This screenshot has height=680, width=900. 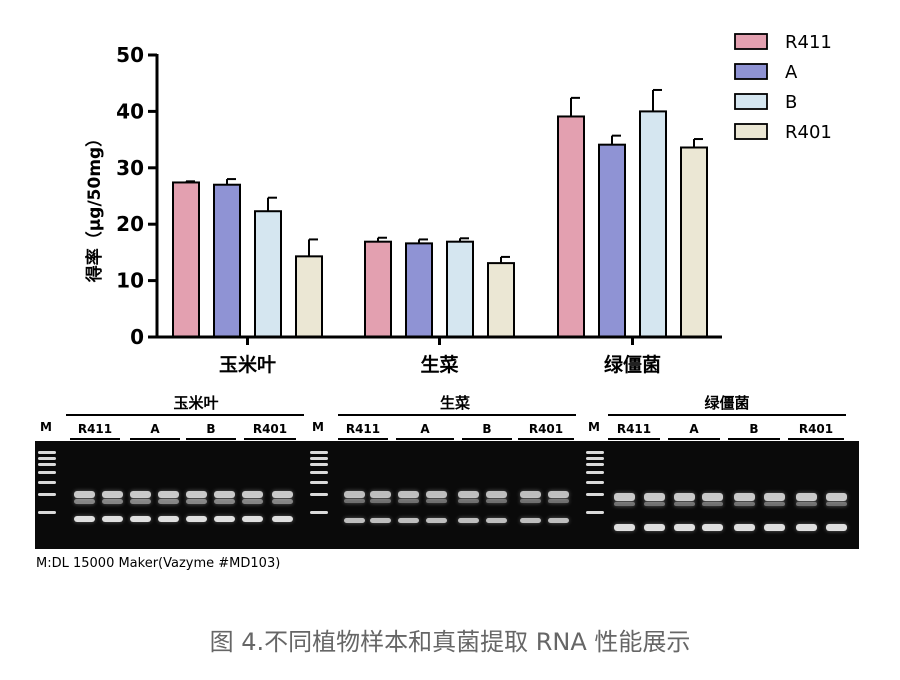 What do you see at coordinates (130, 55) in the screenshot?
I see `y-tick-label: 50` at bounding box center [130, 55].